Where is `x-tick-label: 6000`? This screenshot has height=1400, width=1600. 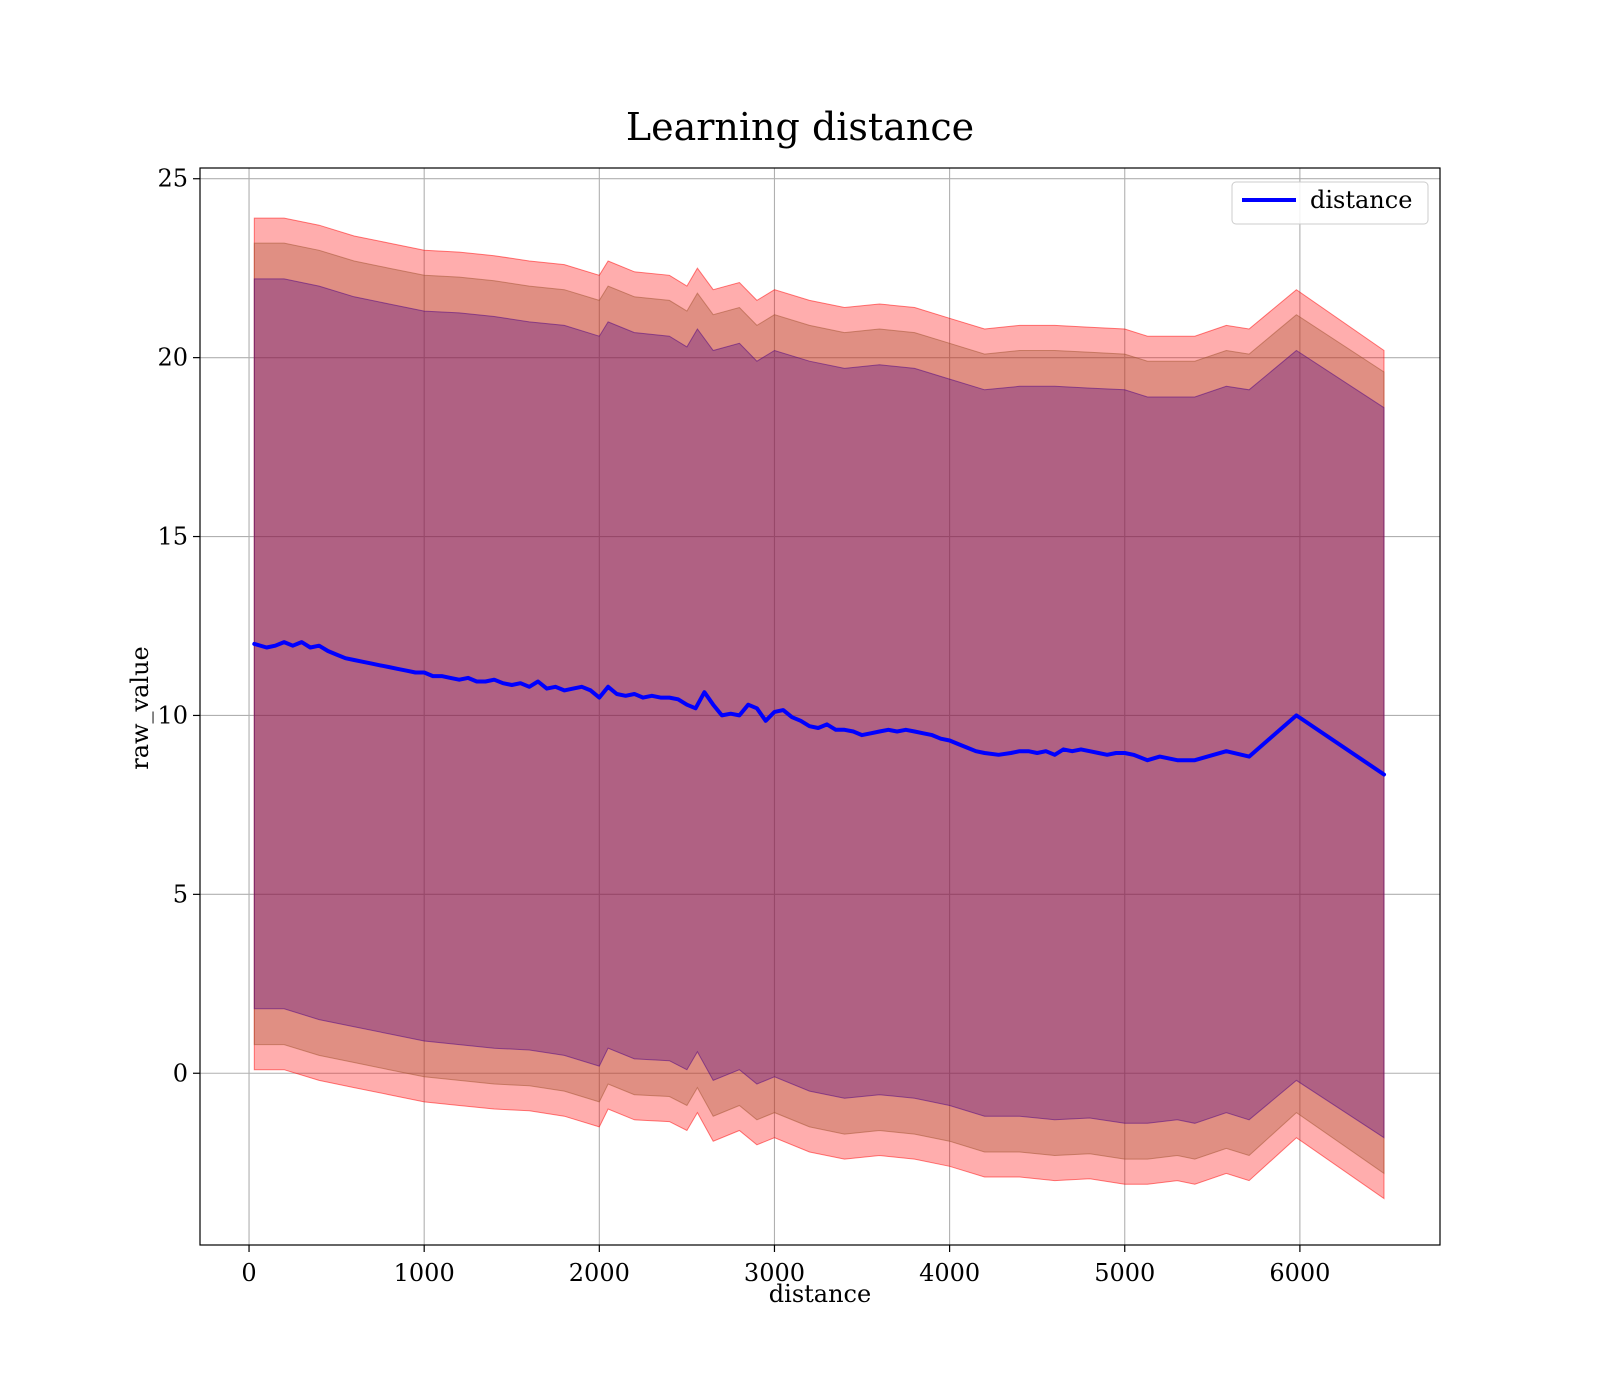
x-tick-label: 6000 is located at coordinates (1299, 1273).